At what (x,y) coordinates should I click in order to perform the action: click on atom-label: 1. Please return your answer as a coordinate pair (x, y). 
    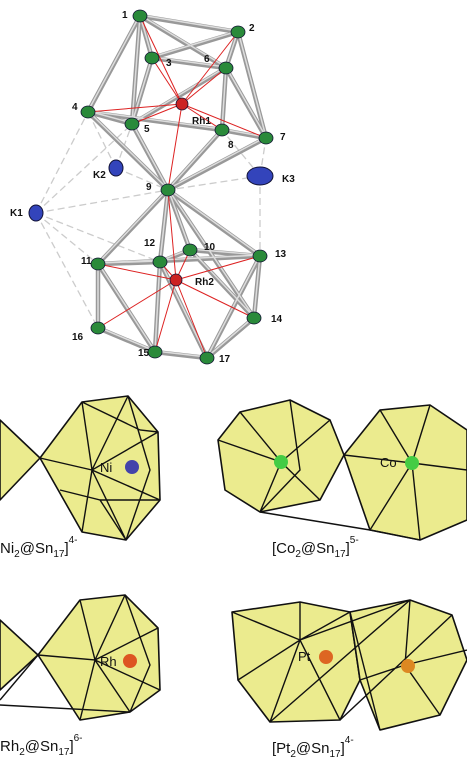
    Looking at the image, I should click on (125, 15).